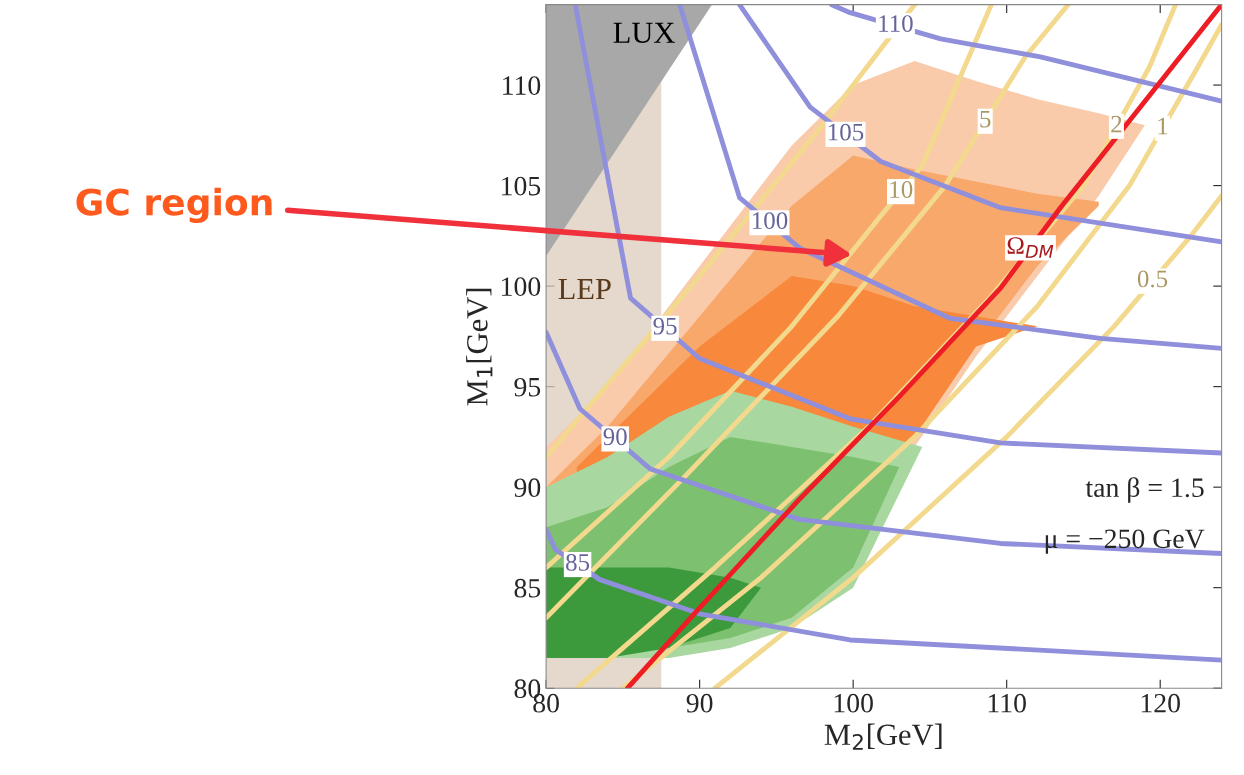 Image resolution: width=1244 pixels, height=775 pixels. Describe the element at coordinates (527, 488) in the screenshot. I see `y-tick-label: 90` at that location.